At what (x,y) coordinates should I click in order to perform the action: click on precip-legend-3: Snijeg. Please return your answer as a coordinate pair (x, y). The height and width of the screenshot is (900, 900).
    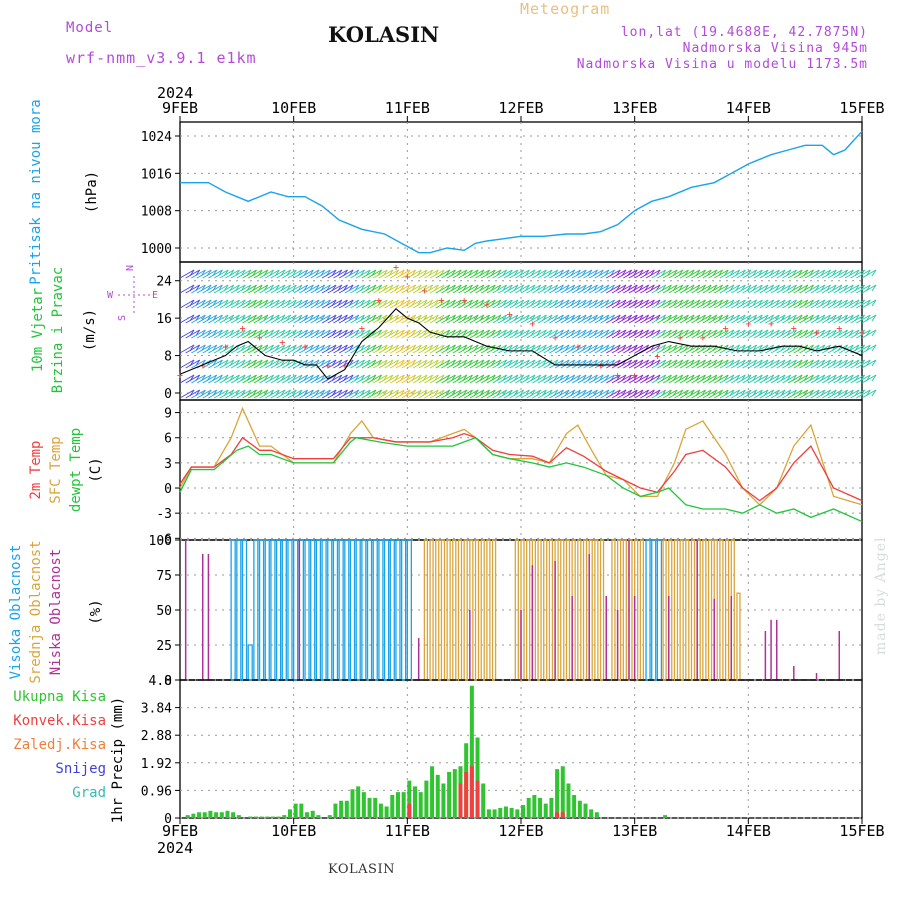
    Looking at the image, I should click on (80, 769).